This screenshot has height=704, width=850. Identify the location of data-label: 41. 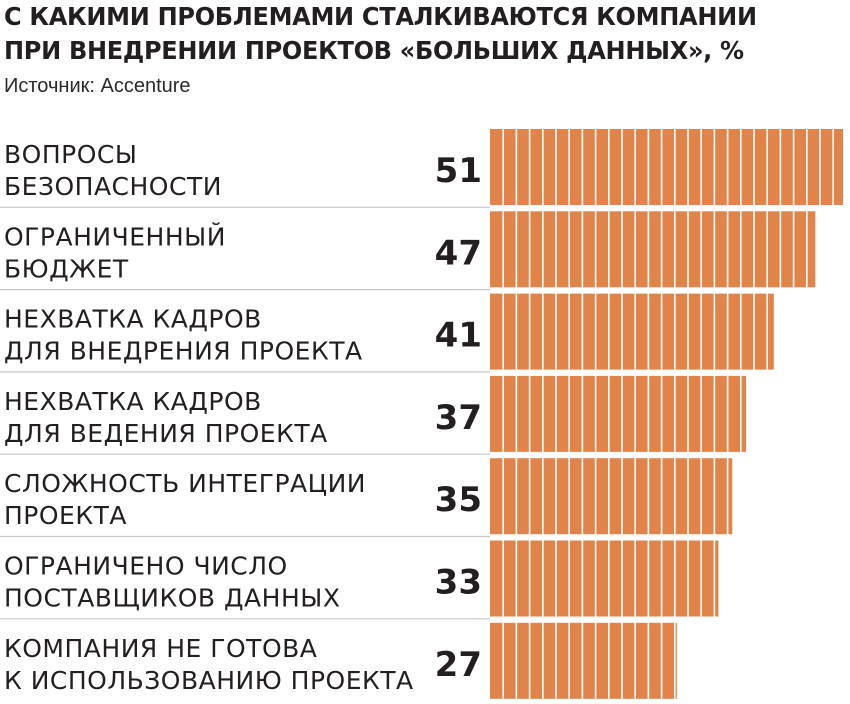
(458, 336).